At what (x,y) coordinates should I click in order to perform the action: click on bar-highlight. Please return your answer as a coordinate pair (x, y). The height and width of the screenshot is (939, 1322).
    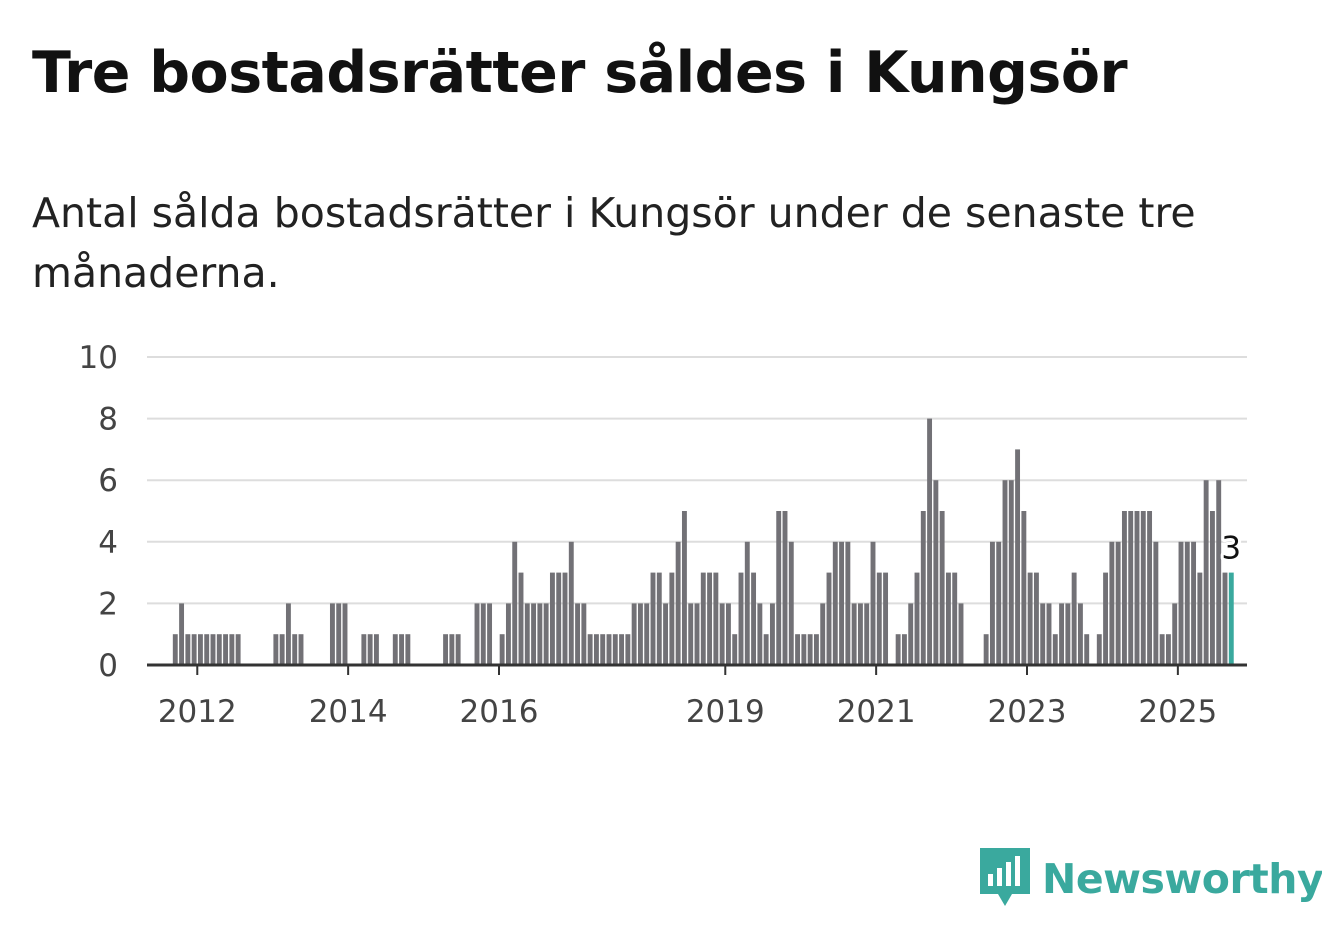
    Looking at the image, I should click on (1231, 618).